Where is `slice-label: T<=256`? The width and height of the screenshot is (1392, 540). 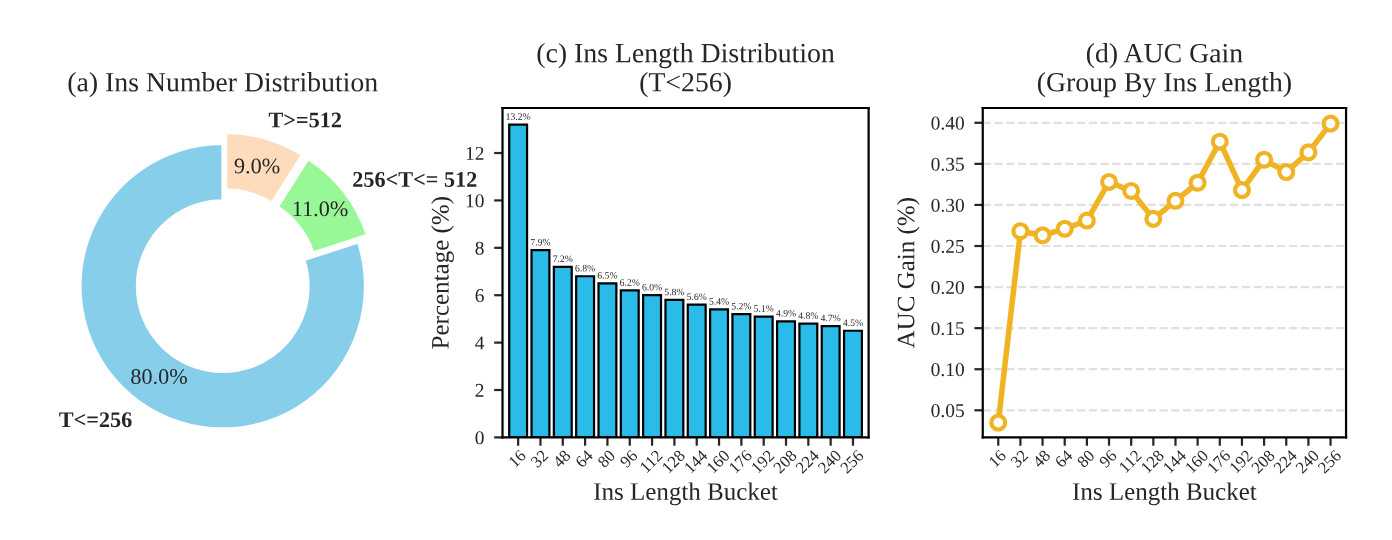
slice-label: T<=256 is located at coordinates (95, 420).